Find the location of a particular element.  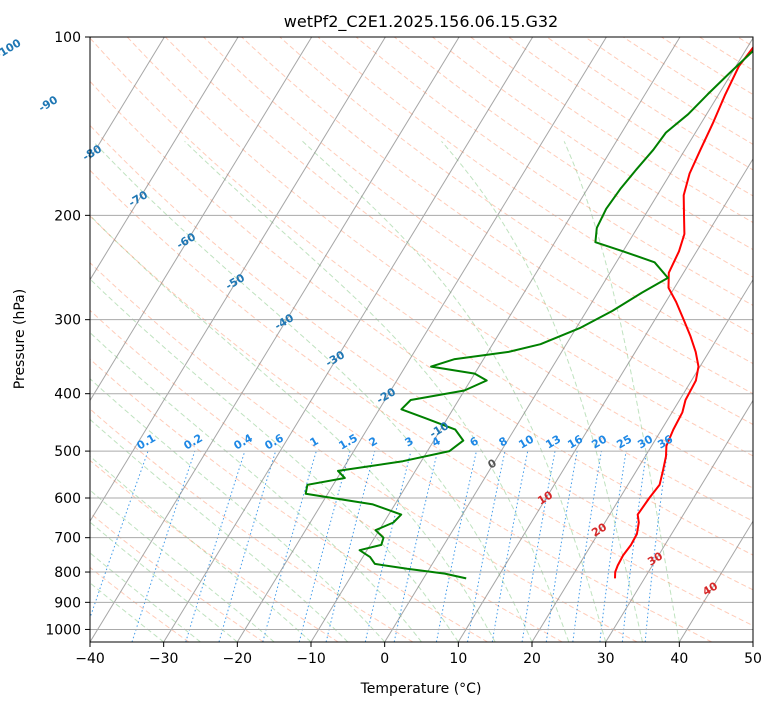

x-tick-label: 50 is located at coordinates (753, 659).